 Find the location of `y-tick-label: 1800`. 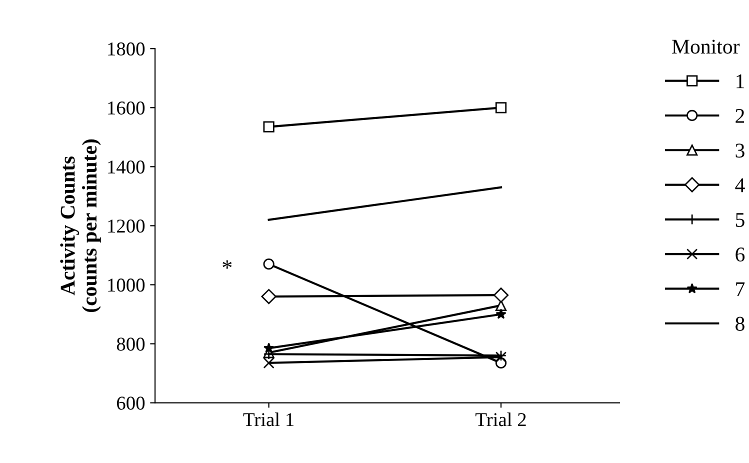

y-tick-label: 1800 is located at coordinates (126, 49).